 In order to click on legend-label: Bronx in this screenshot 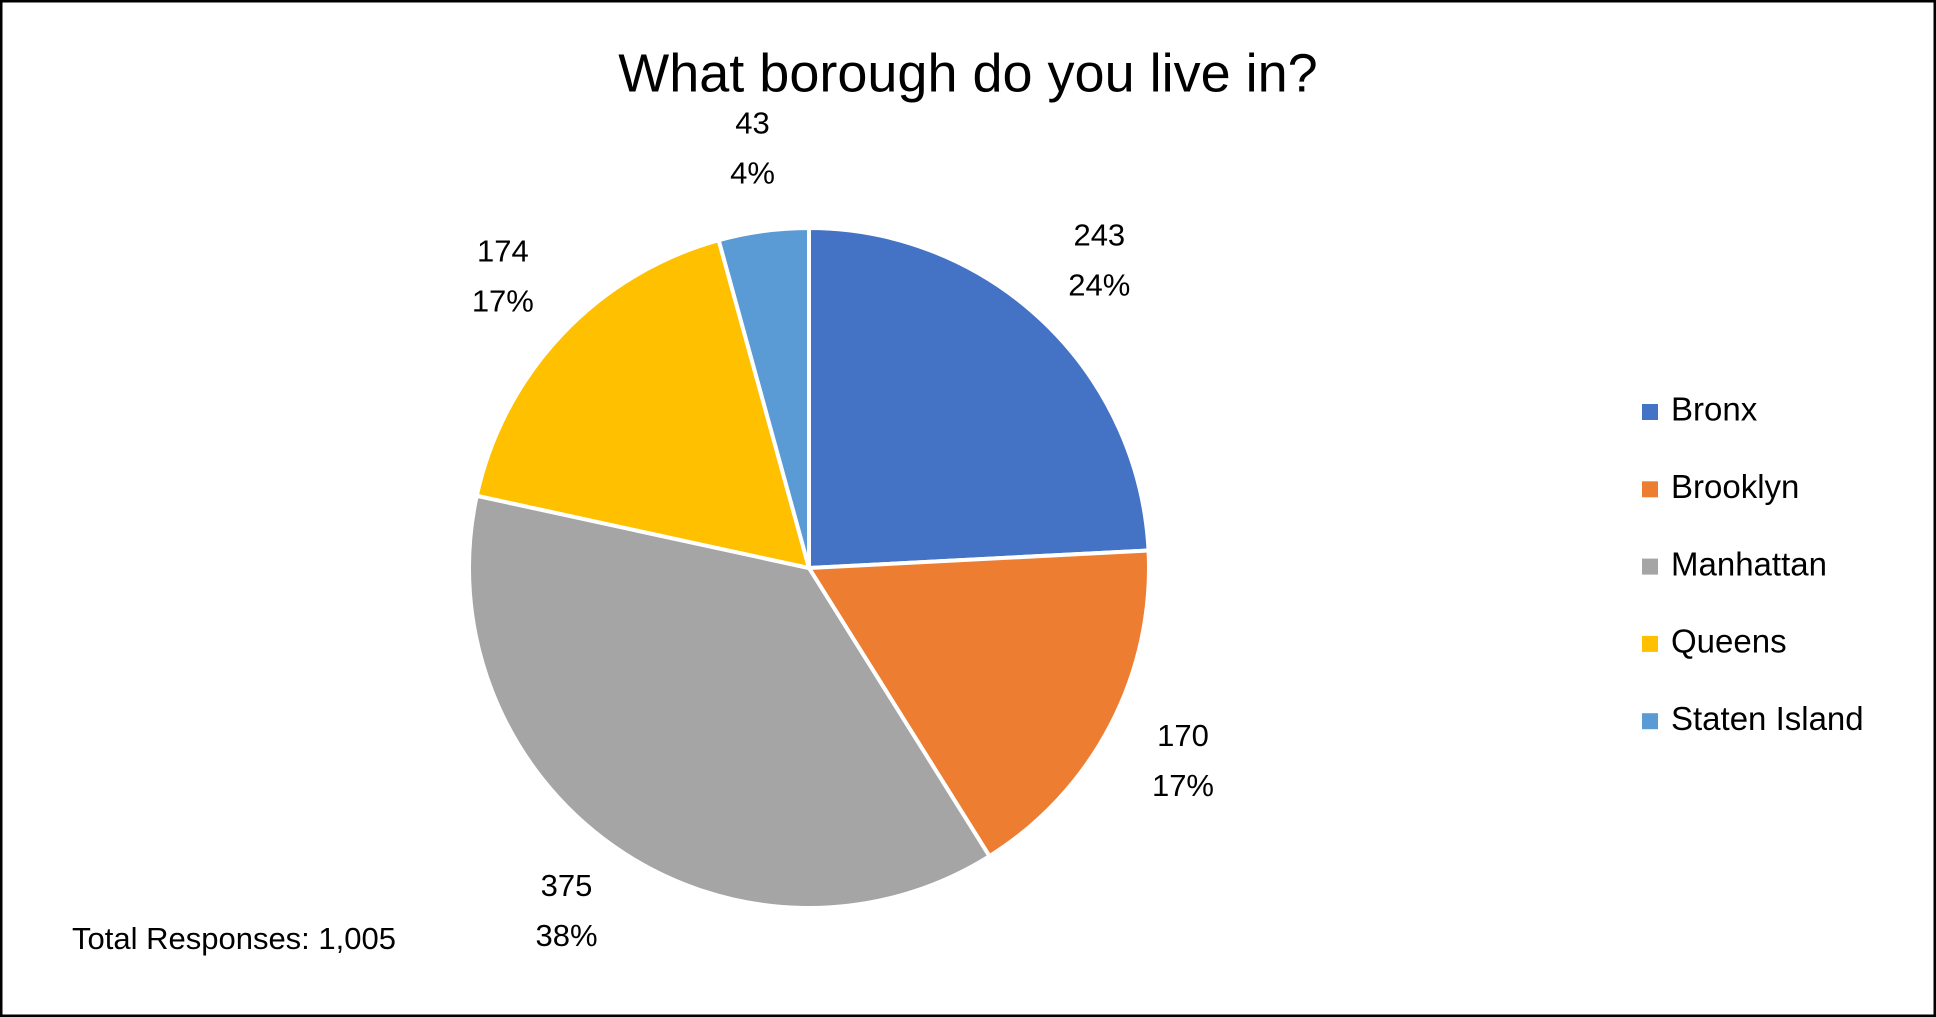, I will do `click(1714, 409)`.